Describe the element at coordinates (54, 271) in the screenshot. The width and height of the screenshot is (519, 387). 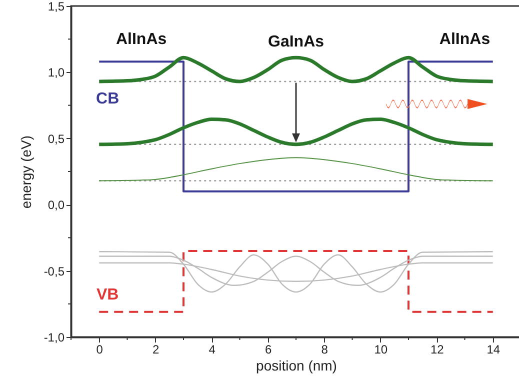
I see `y-tick-label: -0,5` at that location.